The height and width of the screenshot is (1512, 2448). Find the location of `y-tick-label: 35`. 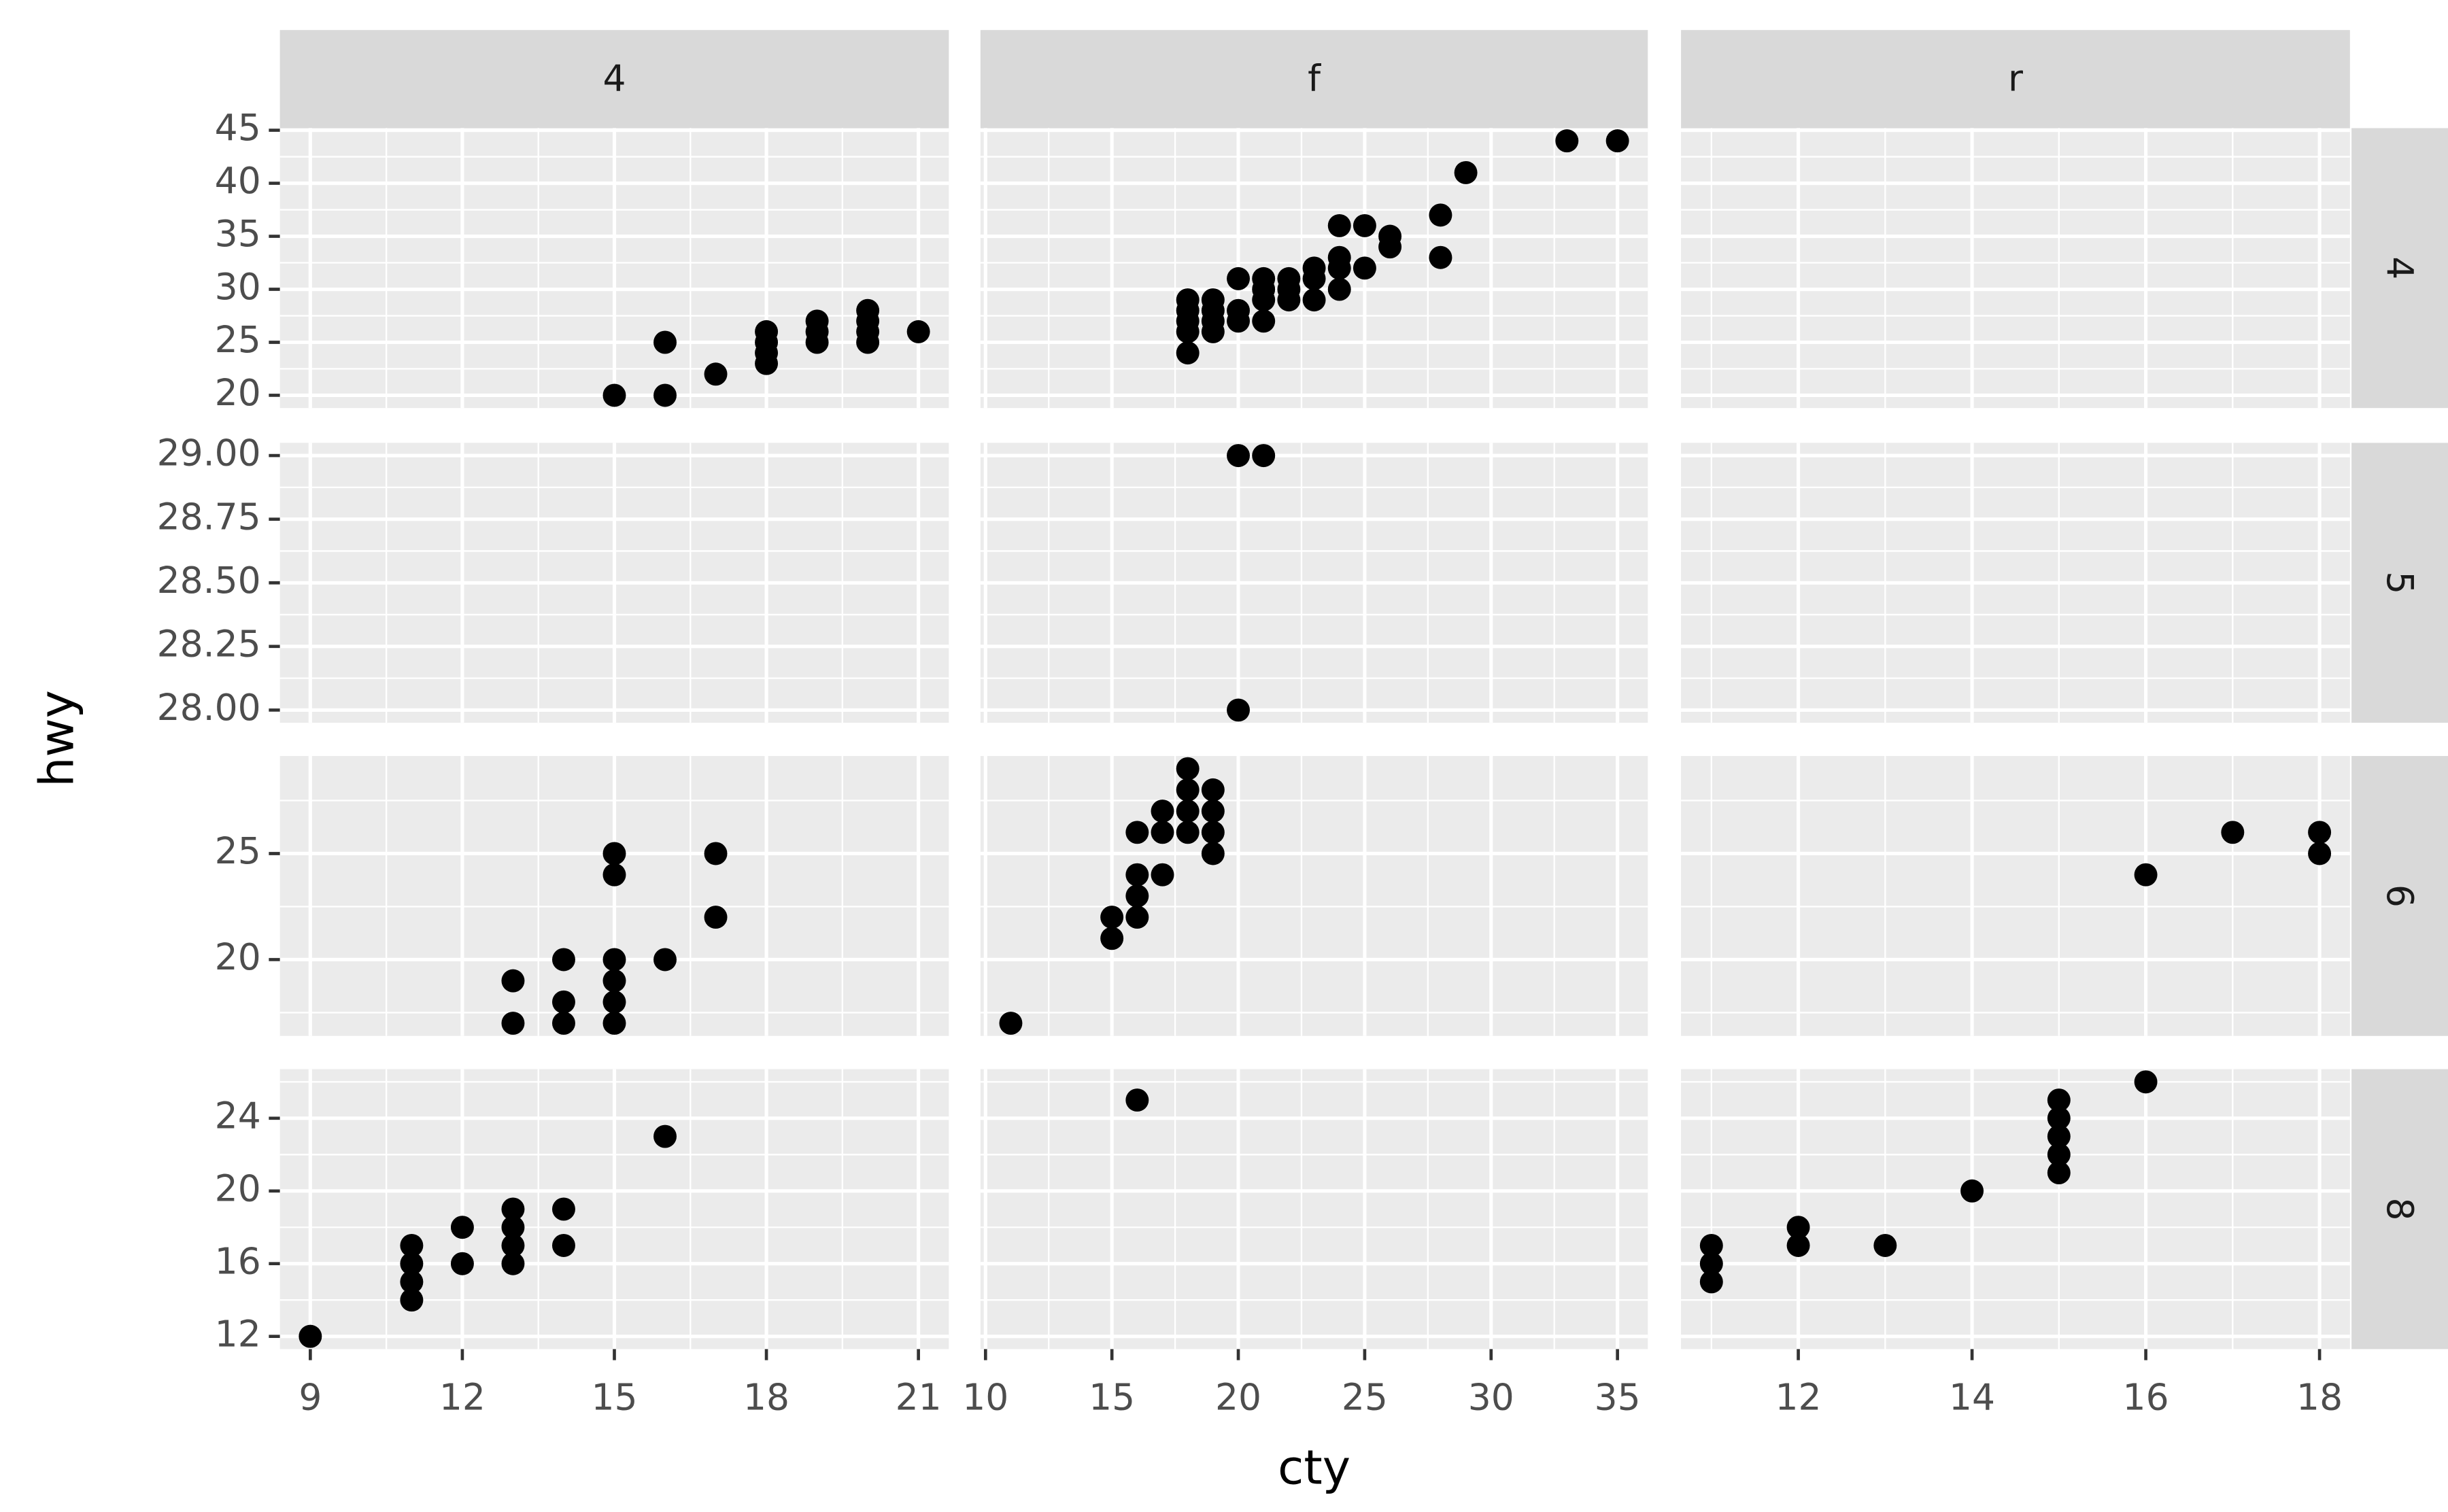

y-tick-label: 35 is located at coordinates (238, 234).